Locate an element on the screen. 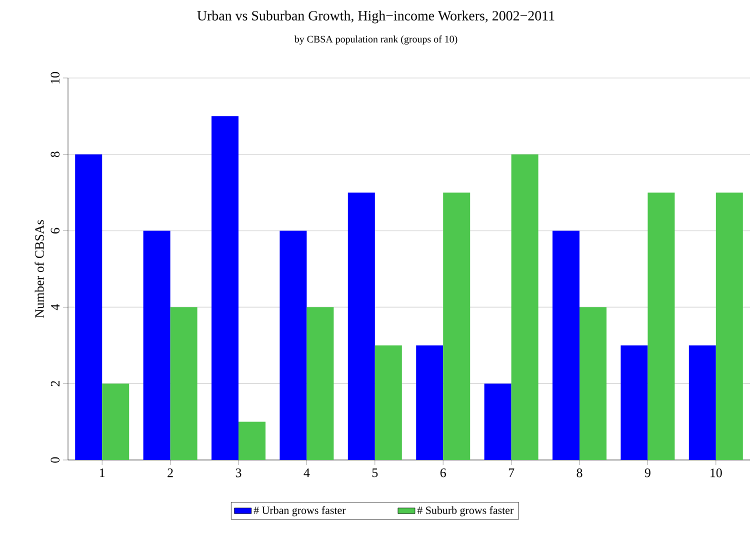  legend-label: # Urban grows faster is located at coordinates (300, 511).